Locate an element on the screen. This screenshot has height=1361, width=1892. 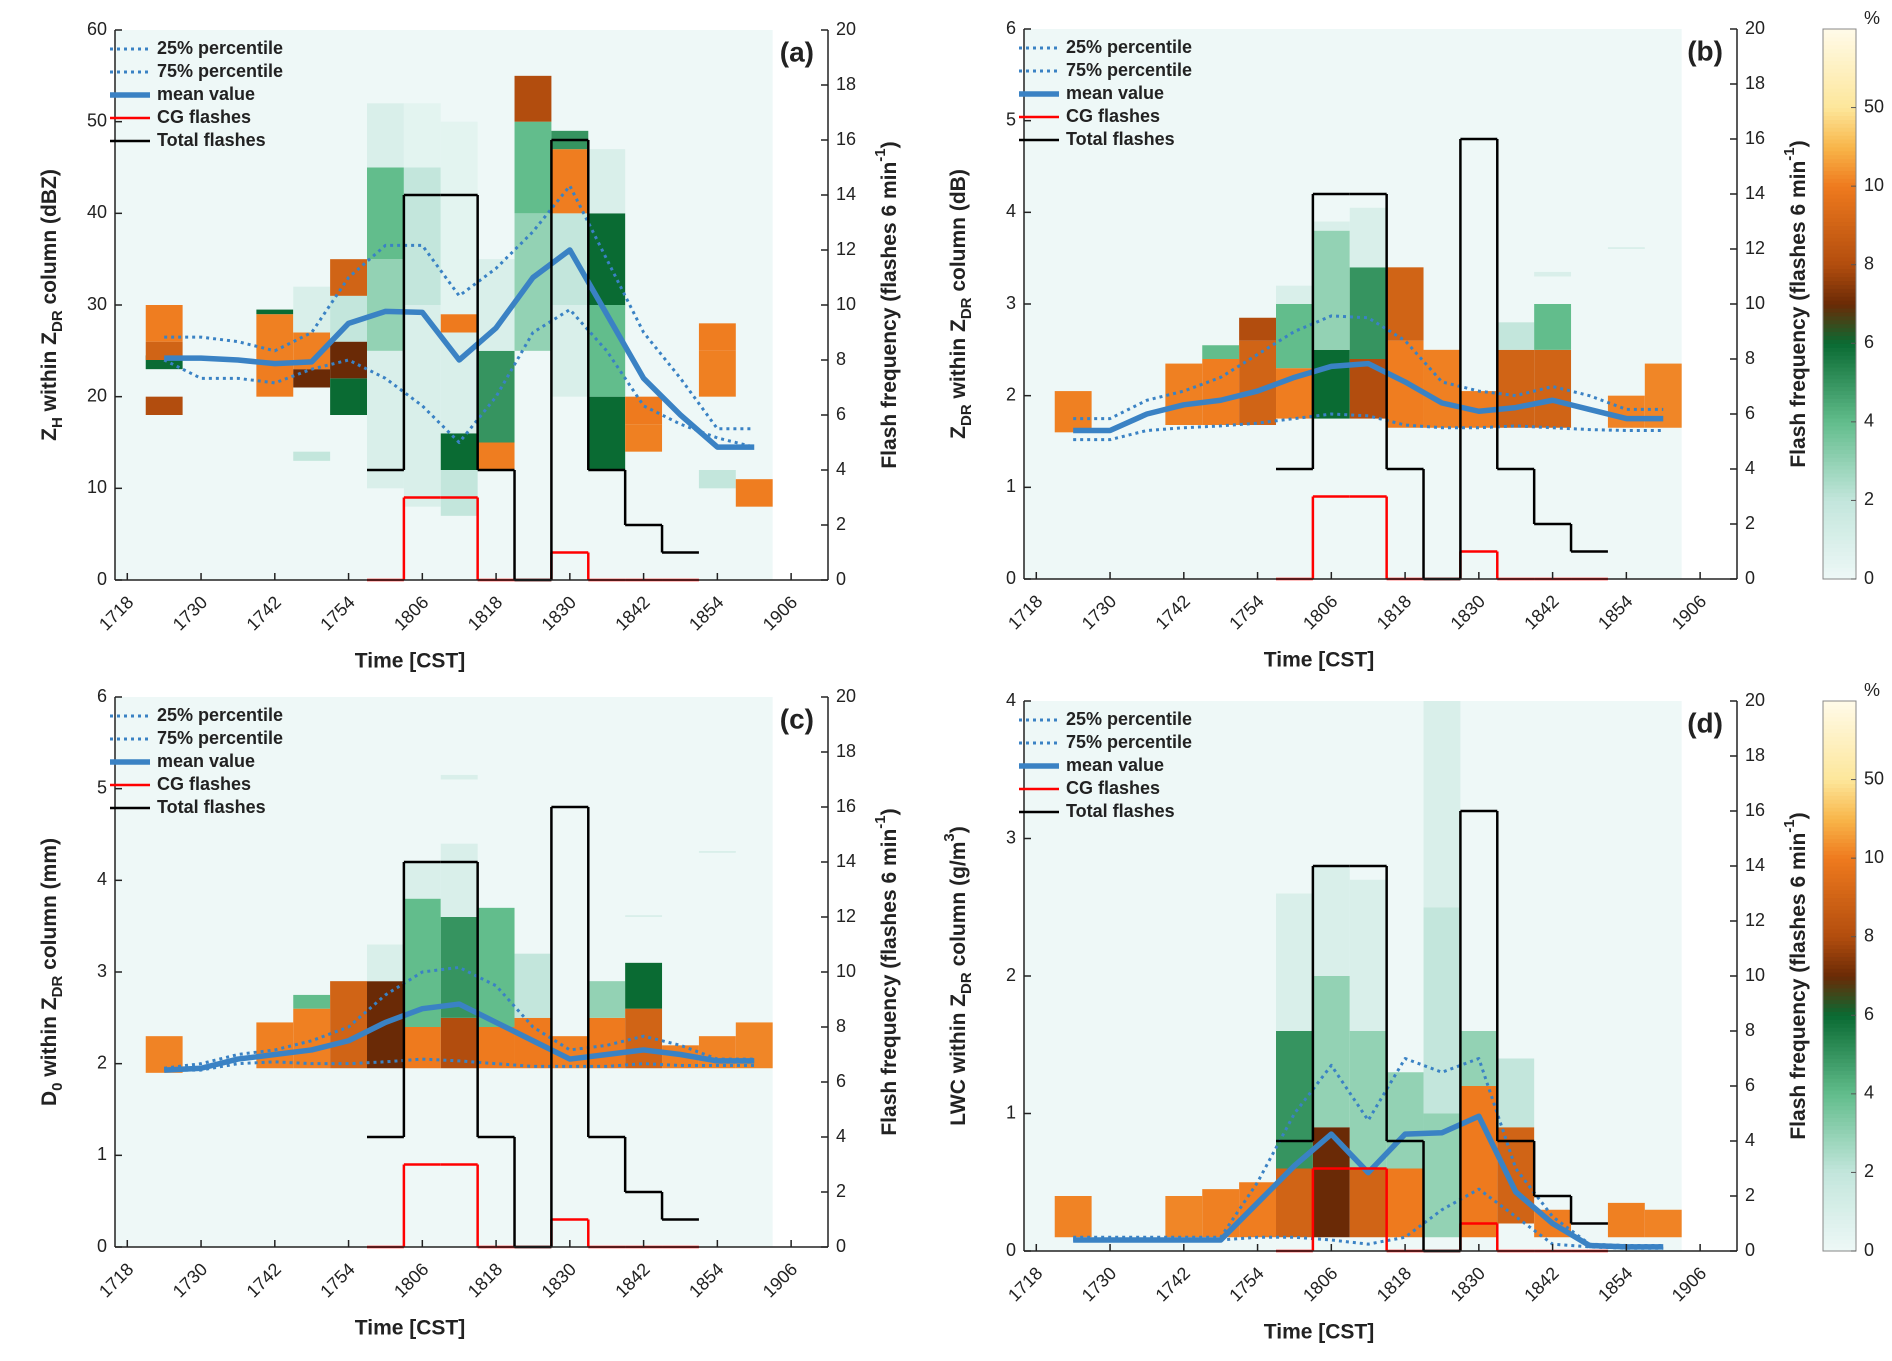
colorbar-tick-label: 8 is located at coordinates (1869, 935).